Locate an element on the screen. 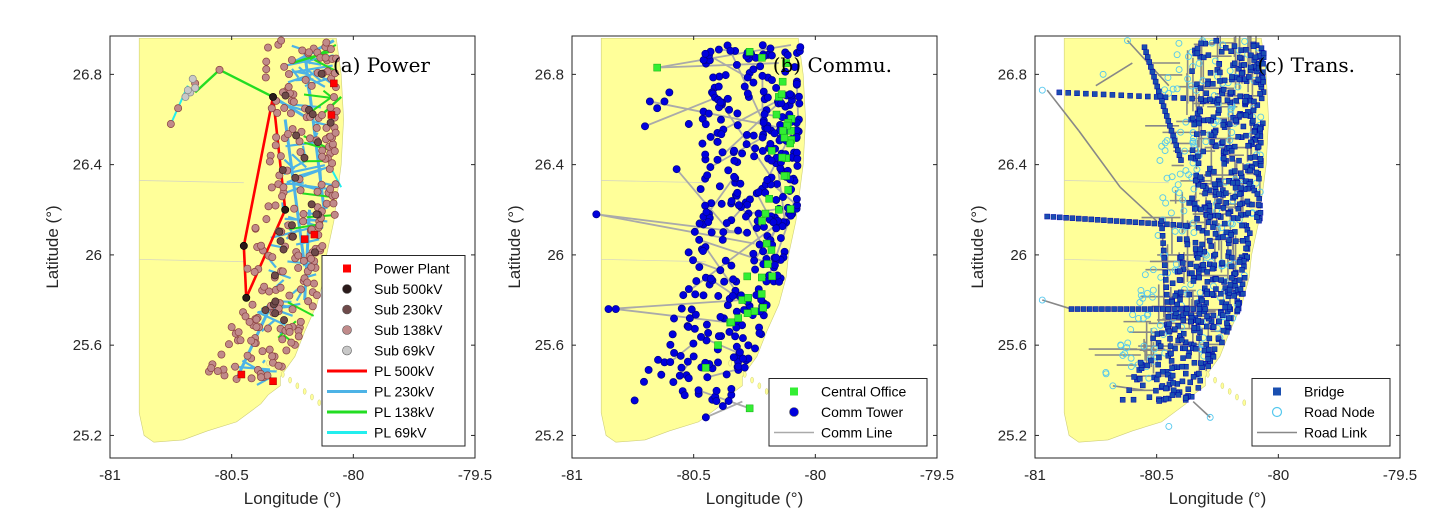  x-tick-label: -80.5 is located at coordinates (1157, 475).